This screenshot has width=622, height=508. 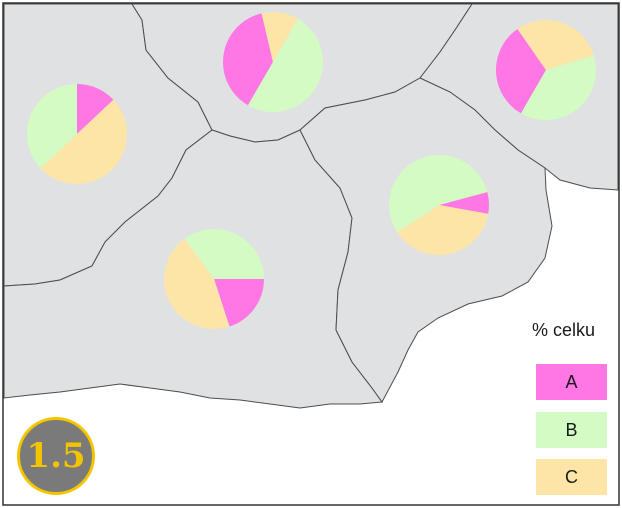 I want to click on scale-badge: 1.5, so click(x=56, y=456).